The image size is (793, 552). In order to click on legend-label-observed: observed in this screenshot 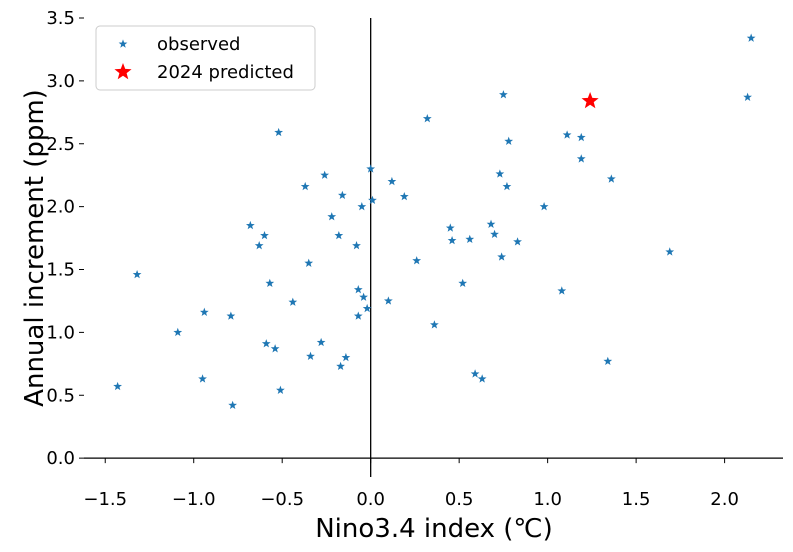, I will do `click(198, 44)`.